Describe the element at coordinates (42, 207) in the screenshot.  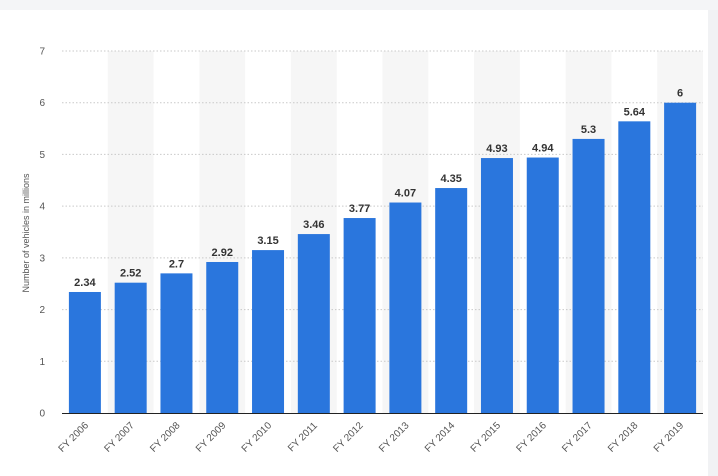
I see `y-tick-label: 4` at that location.